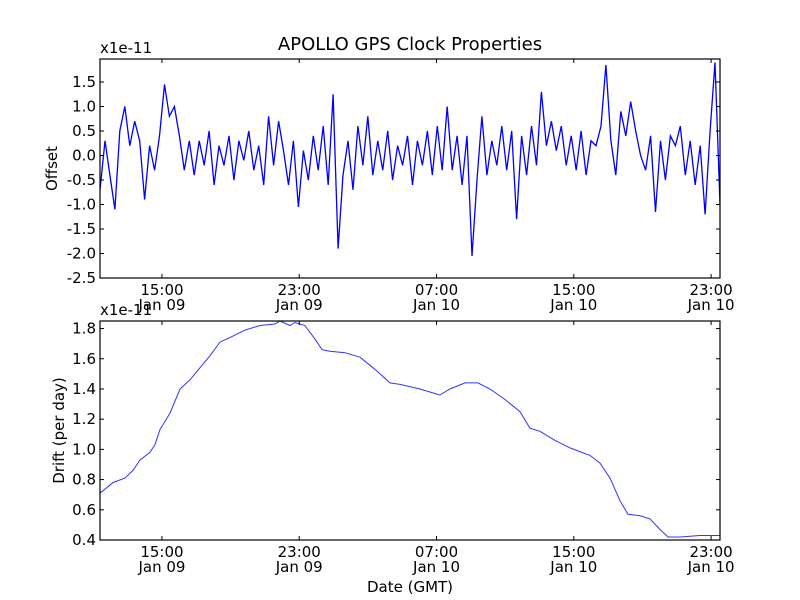 Image resolution: width=800 pixels, height=600 pixels. Describe the element at coordinates (84, 131) in the screenshot. I see `ytick-label: 0.5` at that location.